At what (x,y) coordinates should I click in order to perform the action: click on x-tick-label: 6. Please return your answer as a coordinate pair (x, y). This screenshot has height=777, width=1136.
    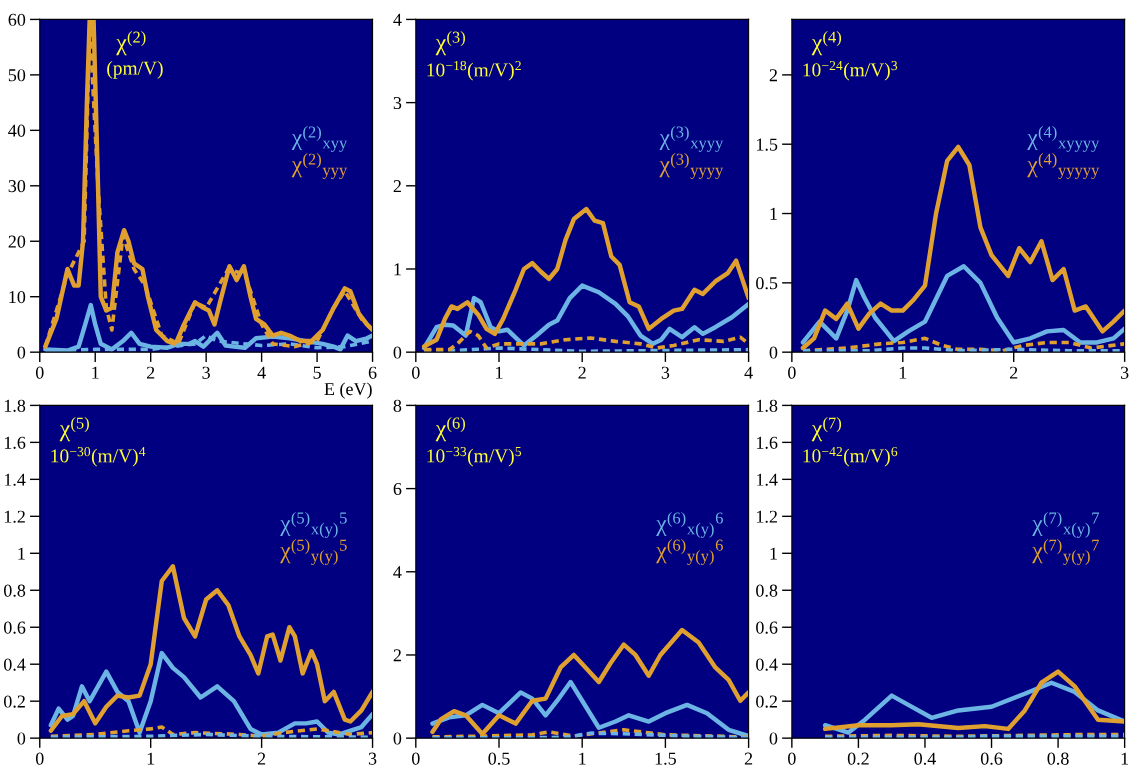
    Looking at the image, I should click on (372, 372).